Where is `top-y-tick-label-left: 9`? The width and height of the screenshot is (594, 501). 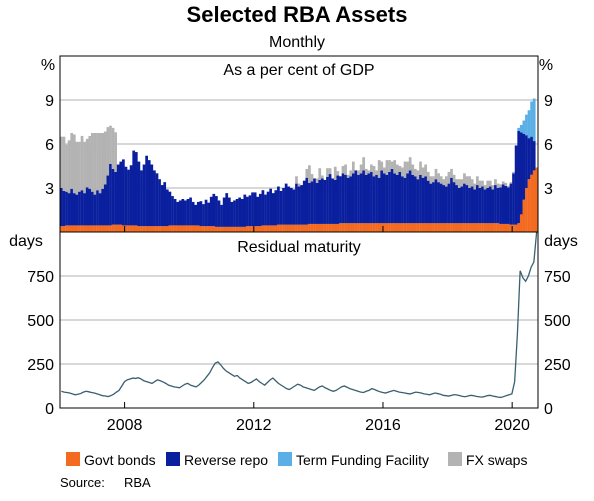
top-y-tick-label-left: 9 is located at coordinates (49, 101).